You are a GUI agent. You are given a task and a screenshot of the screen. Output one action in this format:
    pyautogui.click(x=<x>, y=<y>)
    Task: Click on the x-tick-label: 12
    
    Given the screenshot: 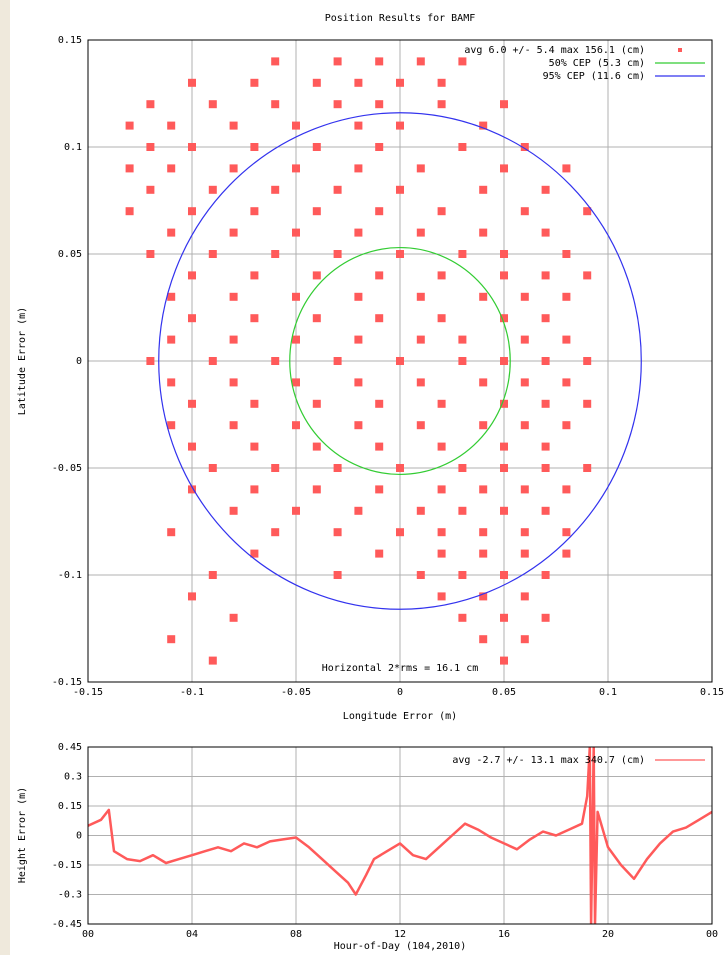 What is the action you would take?
    pyautogui.click(x=400, y=934)
    